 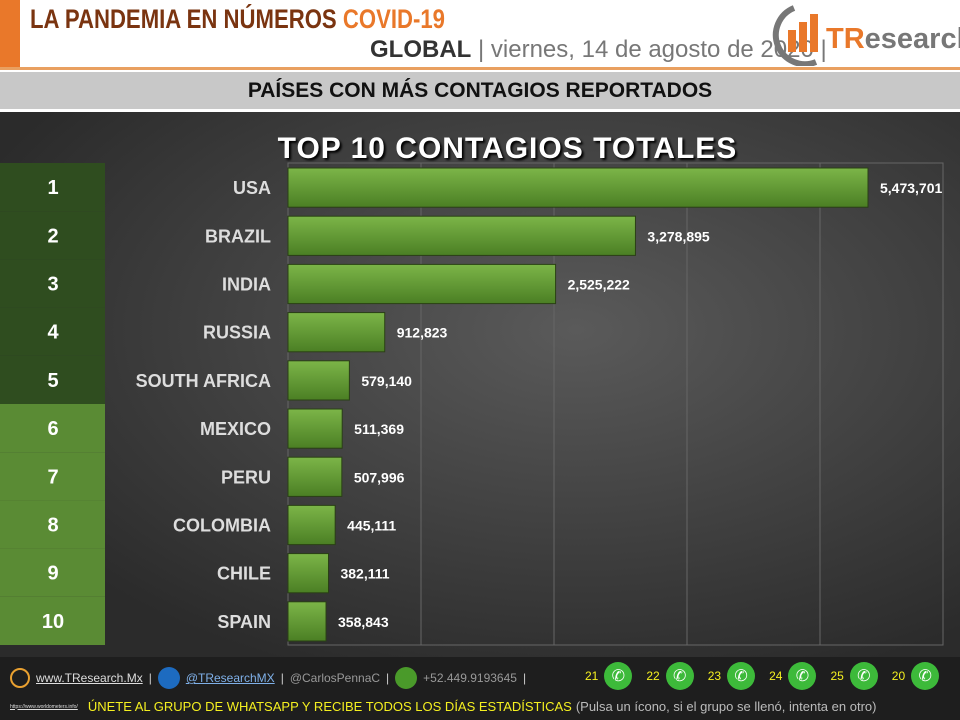 I want to click on category-label: CHILE, so click(x=244, y=574).